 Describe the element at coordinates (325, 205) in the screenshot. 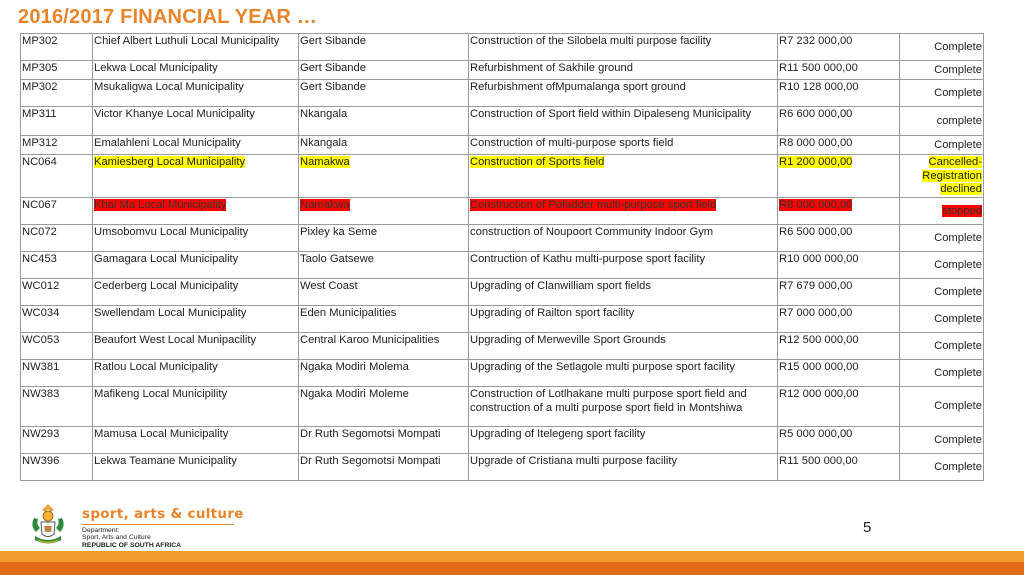

I see `cell-district-text: Namakwa` at that location.